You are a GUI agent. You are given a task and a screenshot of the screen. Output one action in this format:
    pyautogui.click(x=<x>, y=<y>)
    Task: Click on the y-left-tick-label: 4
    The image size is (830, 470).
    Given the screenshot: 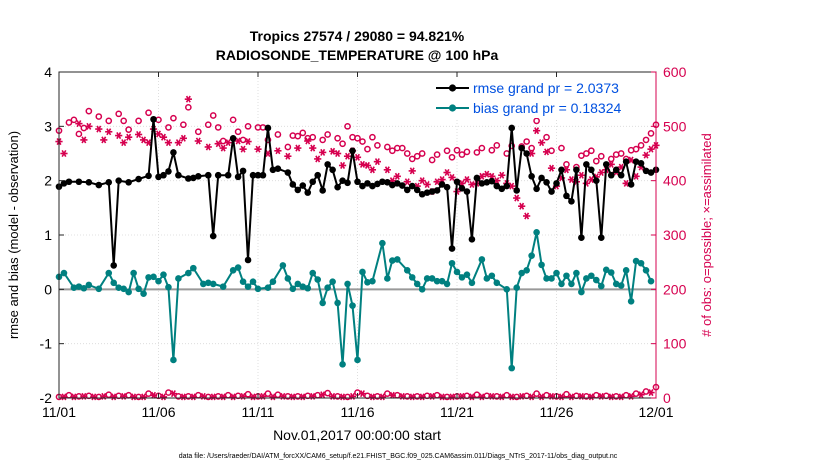 What is the action you would take?
    pyautogui.click(x=48, y=72)
    